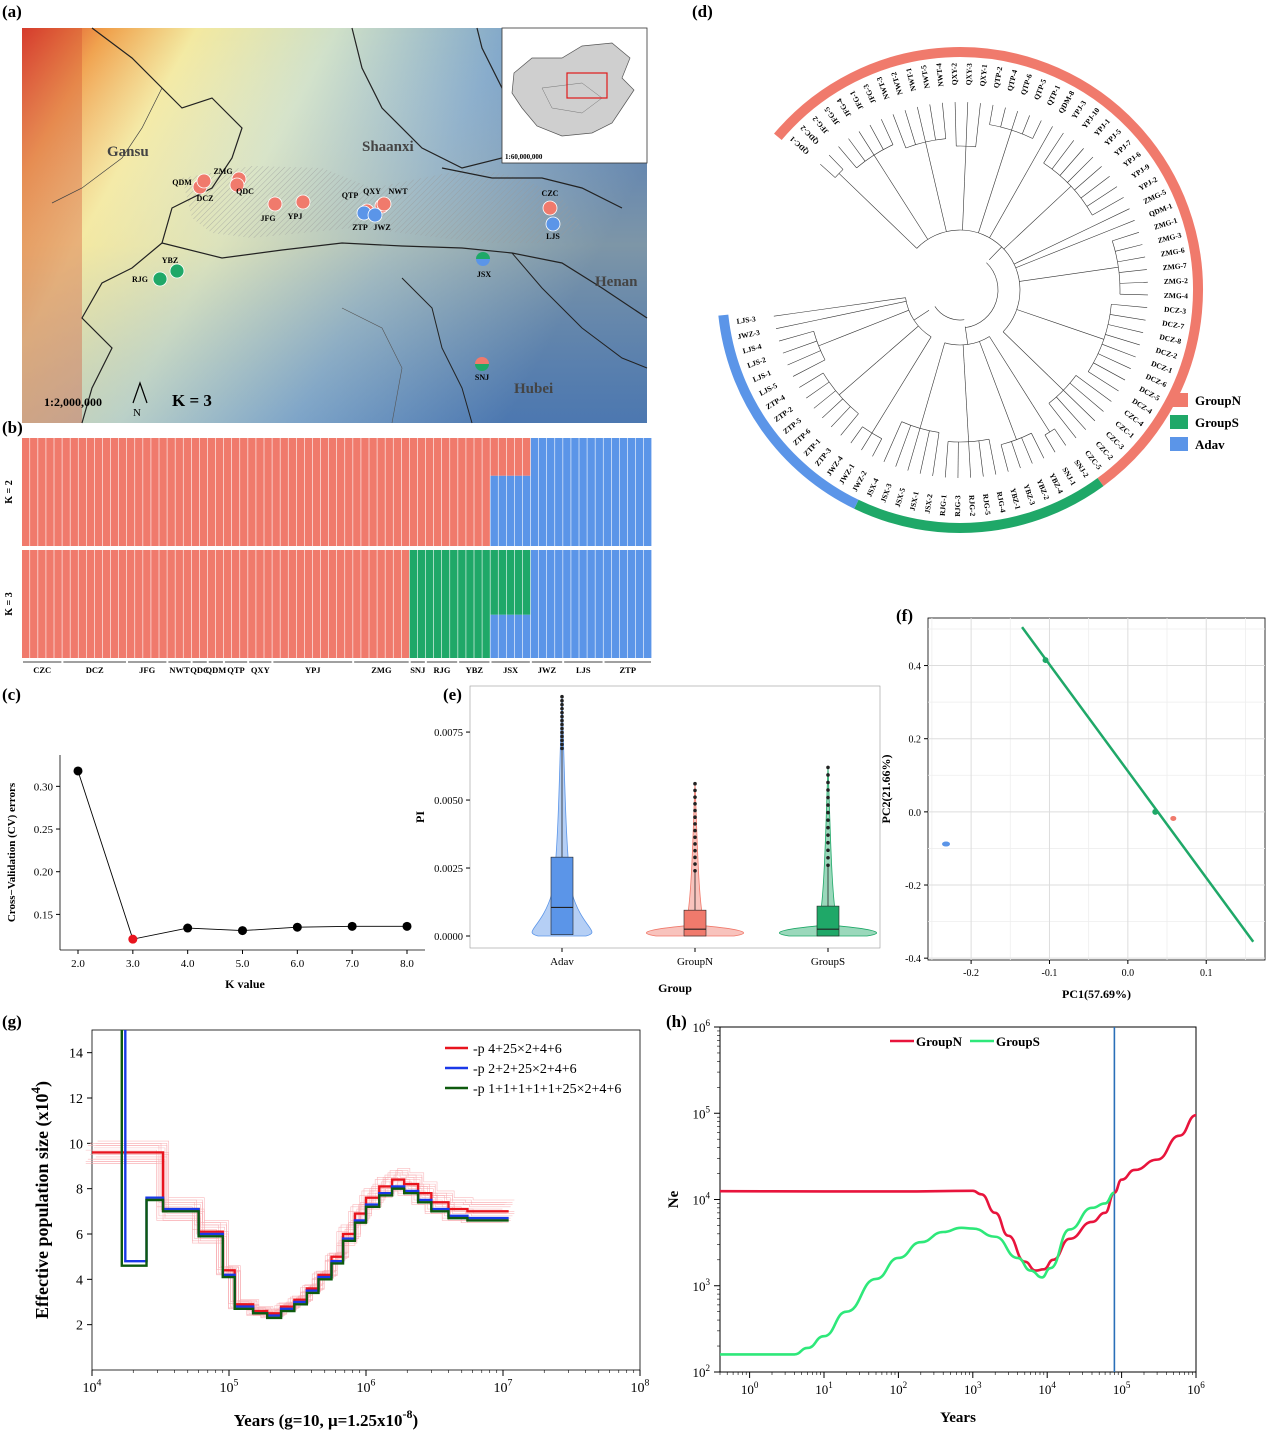 The image size is (1268, 1441). What do you see at coordinates (381, 227) in the screenshot?
I see `site-label-jwz: JWZ` at bounding box center [381, 227].